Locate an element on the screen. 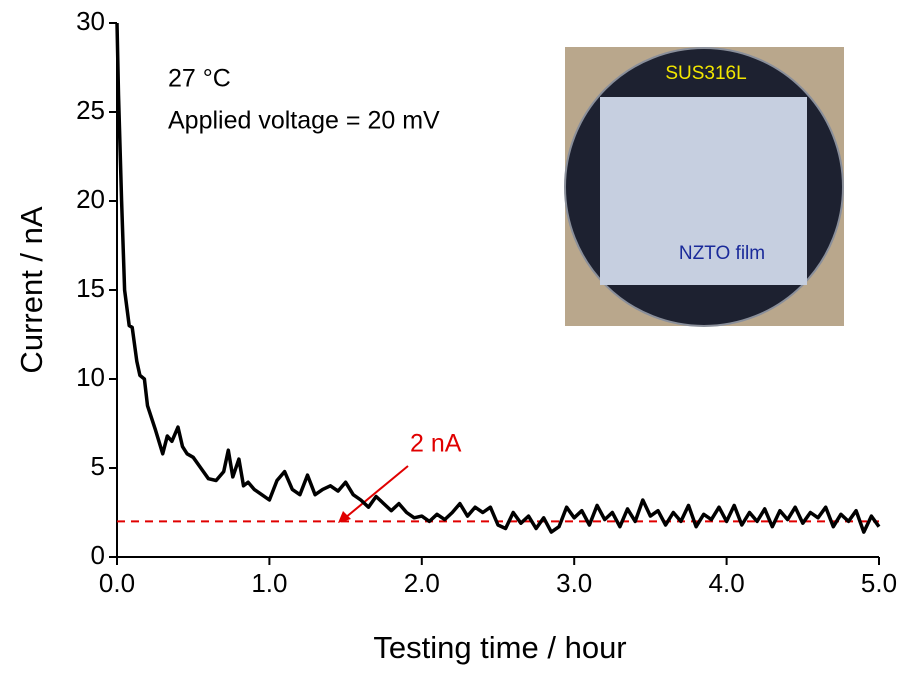  y-tick-label: 0 is located at coordinates (98, 555).